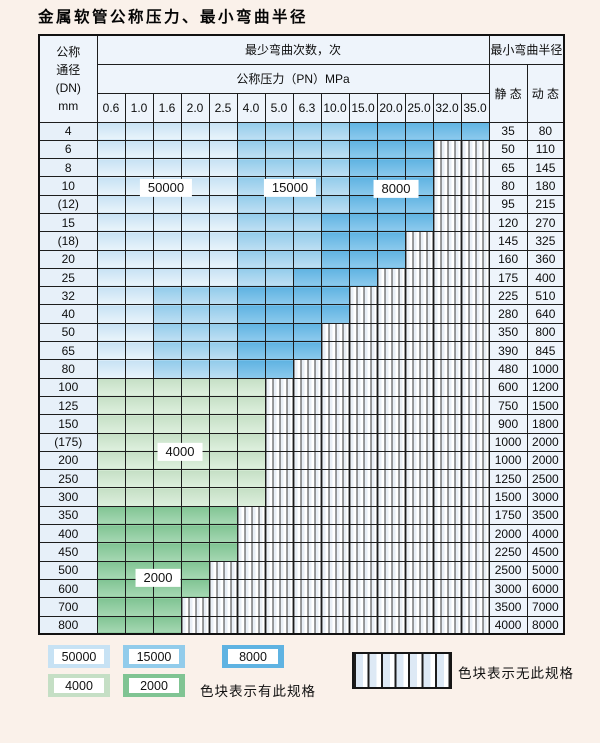  What do you see at coordinates (195, 107) in the screenshot?
I see `header-pressure-value: 2.0` at bounding box center [195, 107].